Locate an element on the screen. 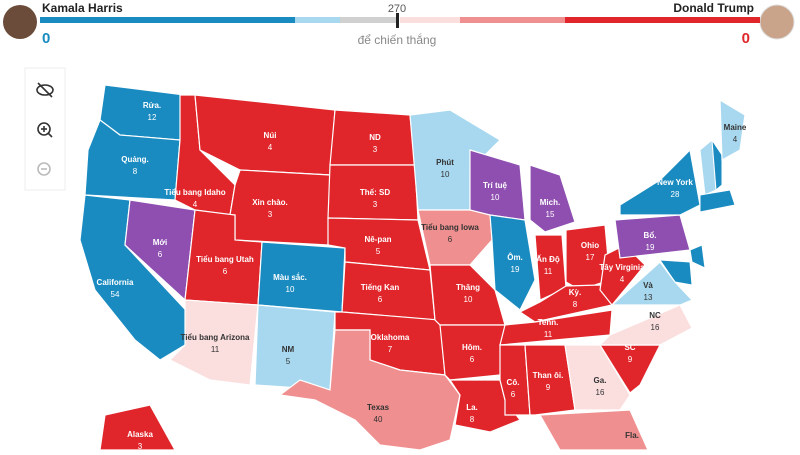 The image size is (800, 455). state-label: California is located at coordinates (115, 282).